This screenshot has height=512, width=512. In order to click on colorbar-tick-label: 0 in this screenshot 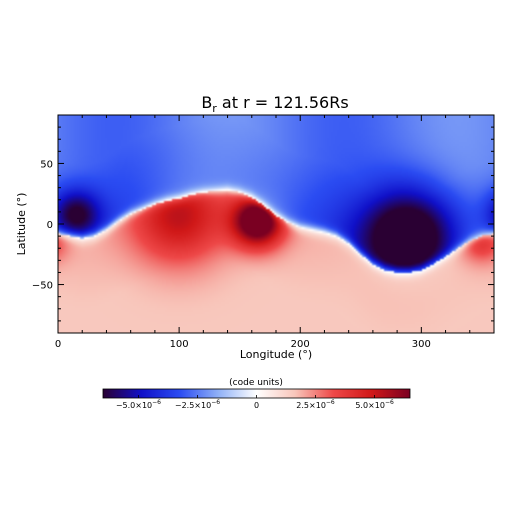, I will do `click(256, 405)`.